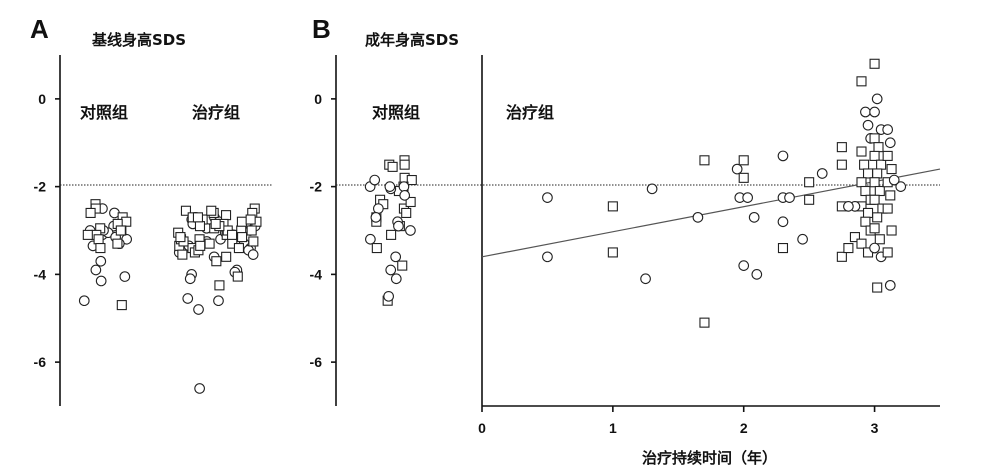 This screenshot has height=476, width=998. I want to click on panel-b-y-tick-label: -2, so click(316, 187).